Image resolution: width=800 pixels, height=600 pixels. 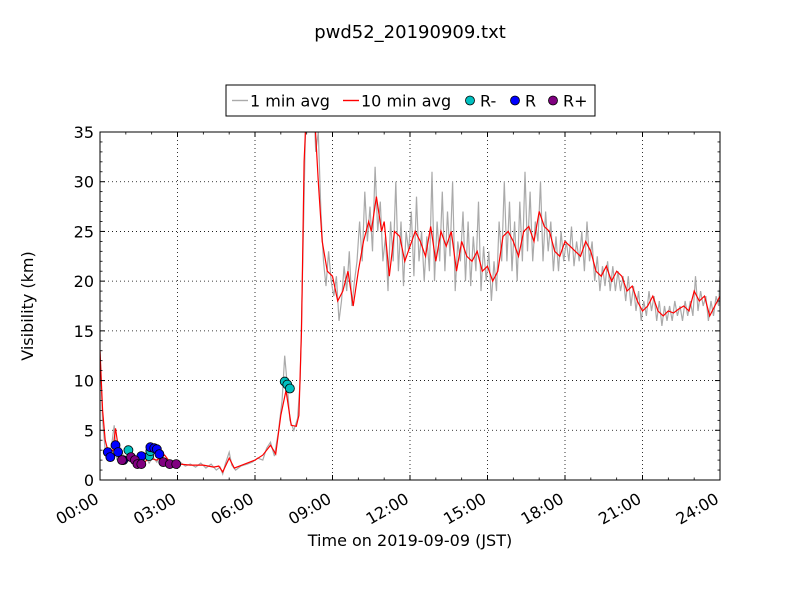 I want to click on legend-label: 1 min avg, so click(x=290, y=101).